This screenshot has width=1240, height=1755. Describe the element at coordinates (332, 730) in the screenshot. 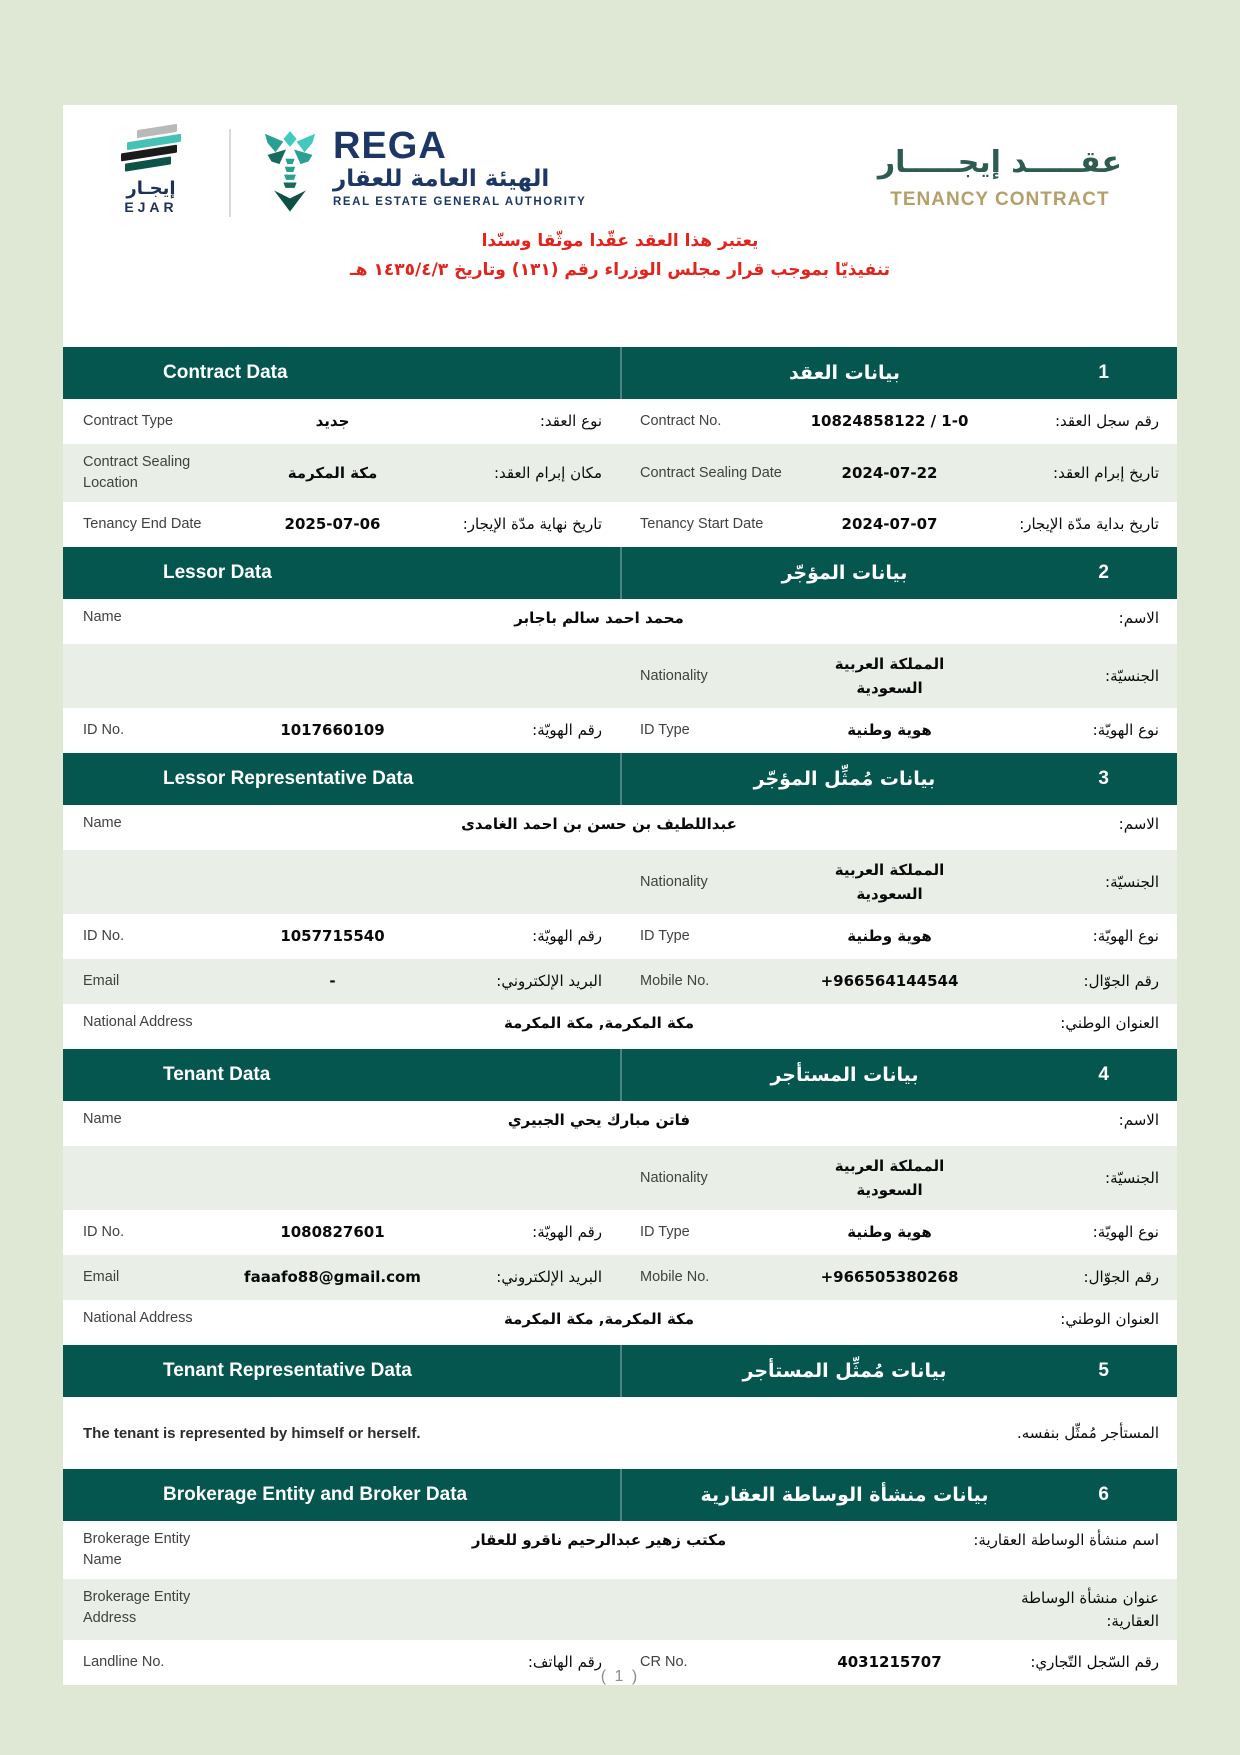

I see `field-value: 1017660109` at that location.